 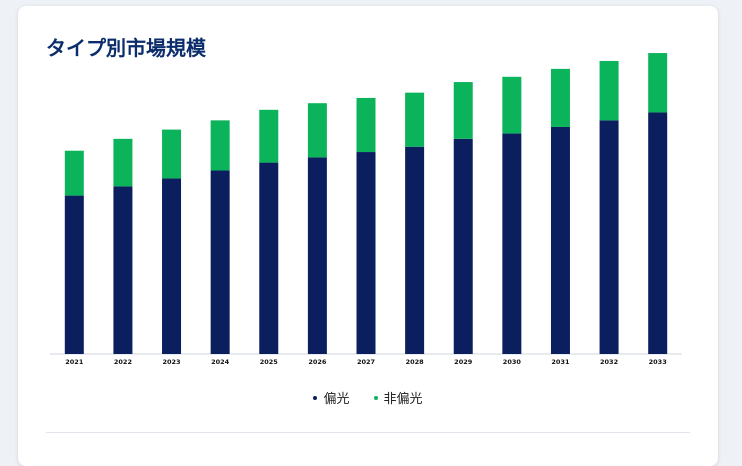 What do you see at coordinates (463, 246) in the screenshot?
I see `bar-polarized-2029` at bounding box center [463, 246].